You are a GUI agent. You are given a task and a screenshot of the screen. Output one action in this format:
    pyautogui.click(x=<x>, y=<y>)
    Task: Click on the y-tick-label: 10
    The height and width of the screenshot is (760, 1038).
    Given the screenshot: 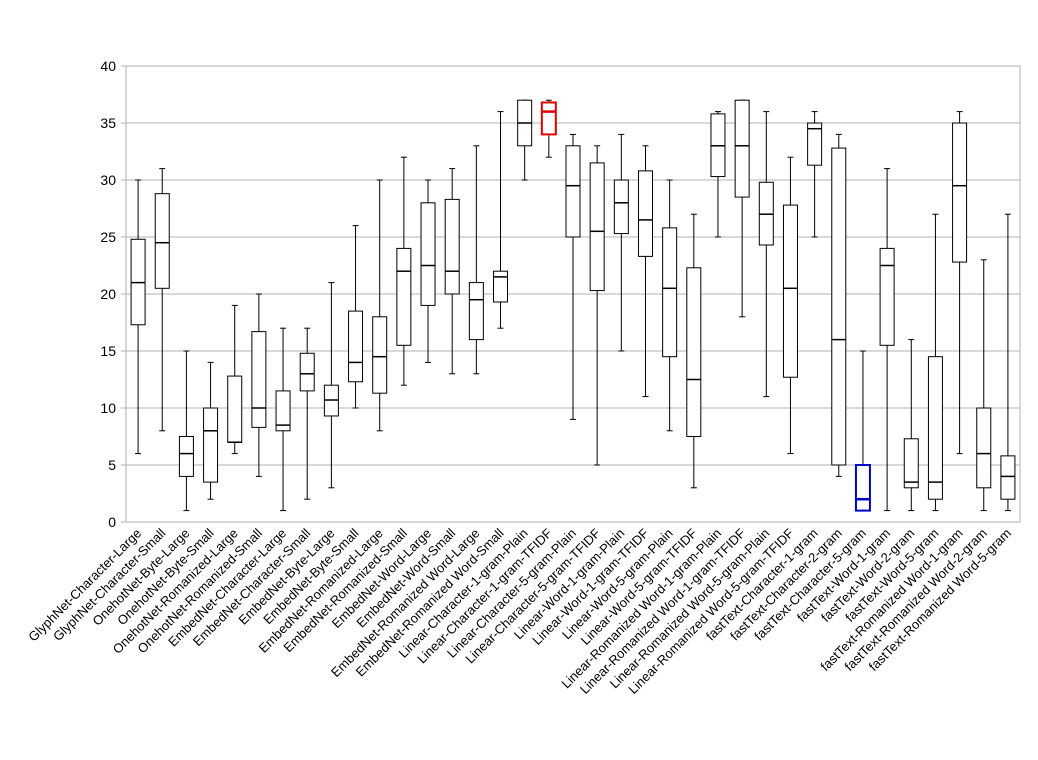 What is the action you would take?
    pyautogui.click(x=108, y=408)
    